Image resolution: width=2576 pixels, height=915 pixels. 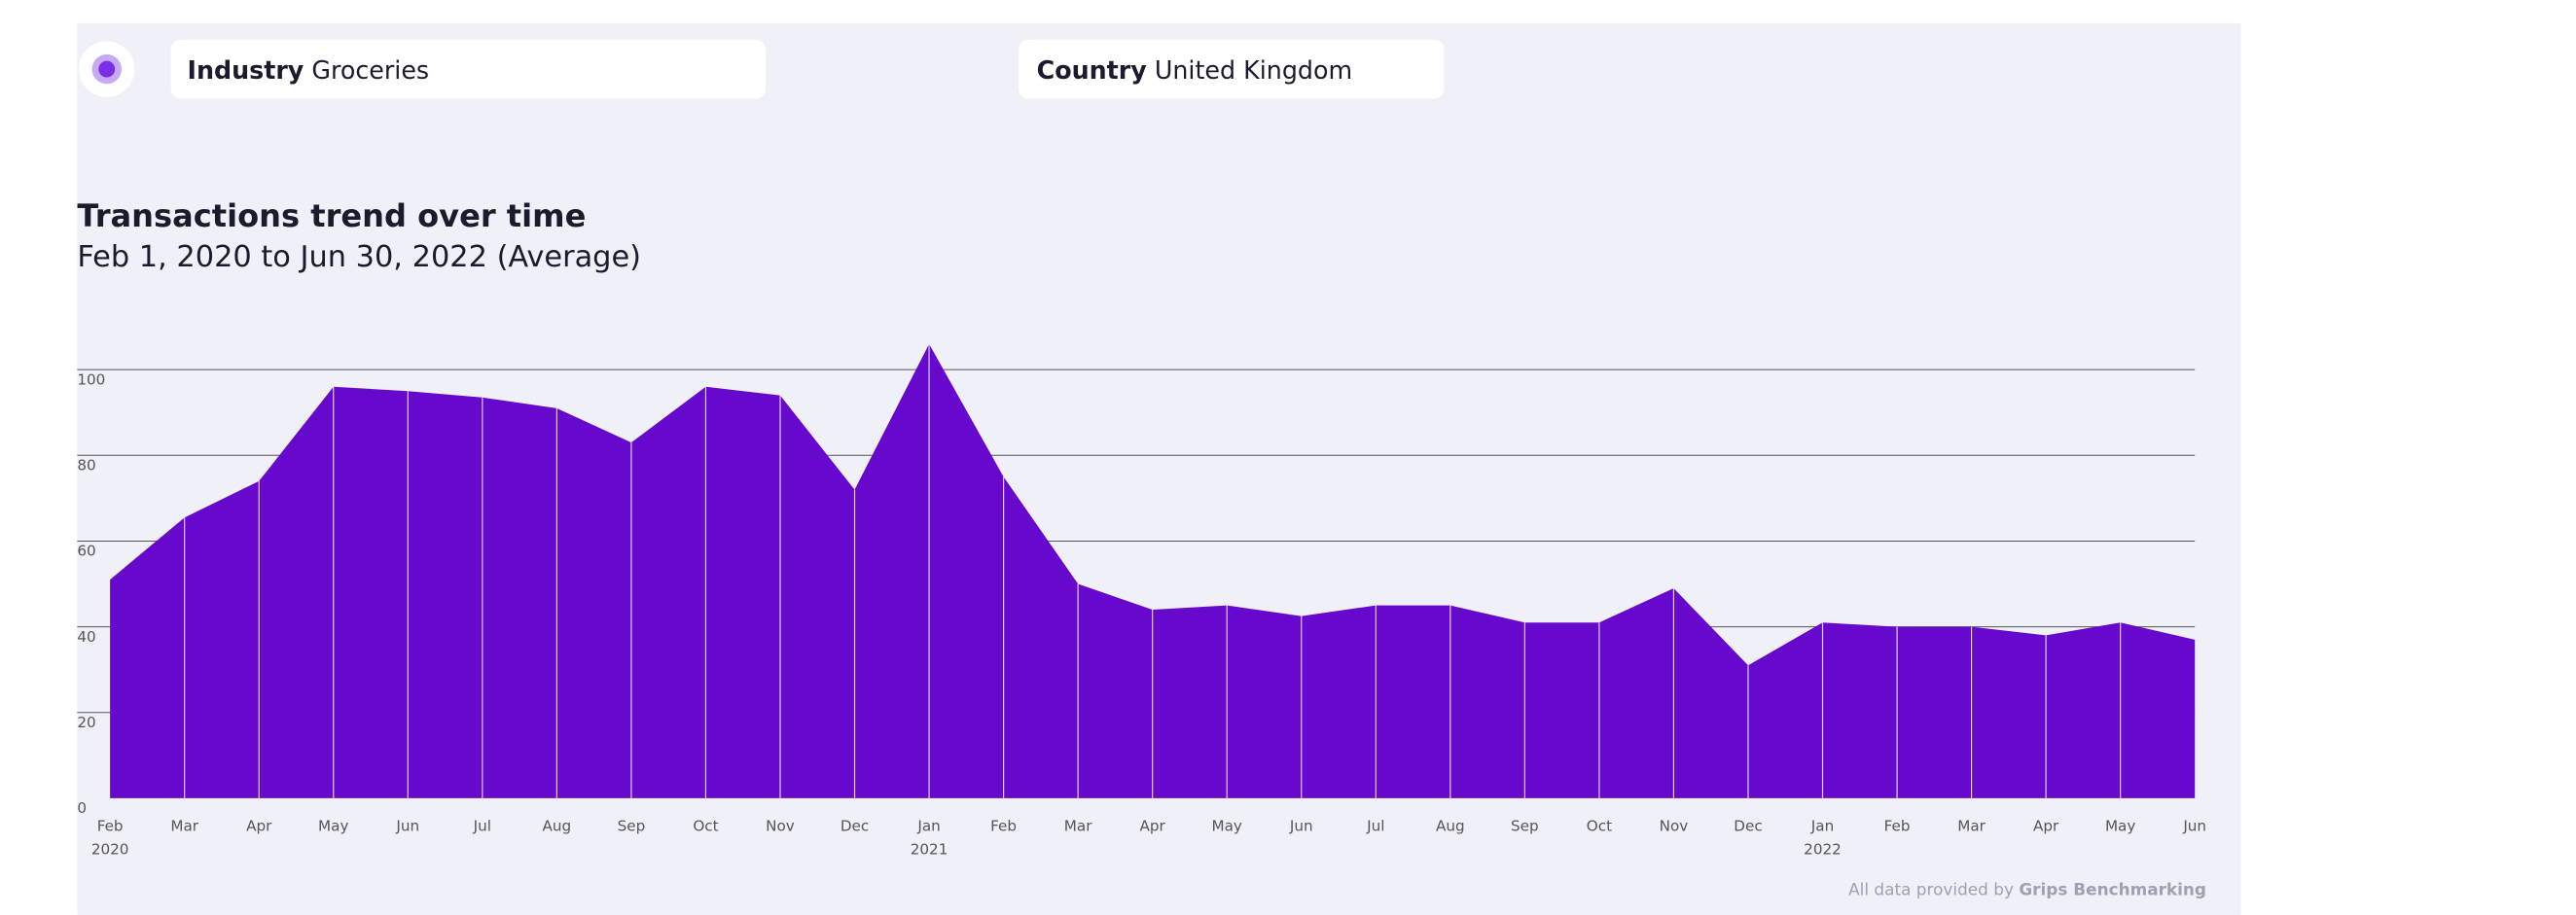 I want to click on y-tick-label: 80, so click(x=86, y=466).